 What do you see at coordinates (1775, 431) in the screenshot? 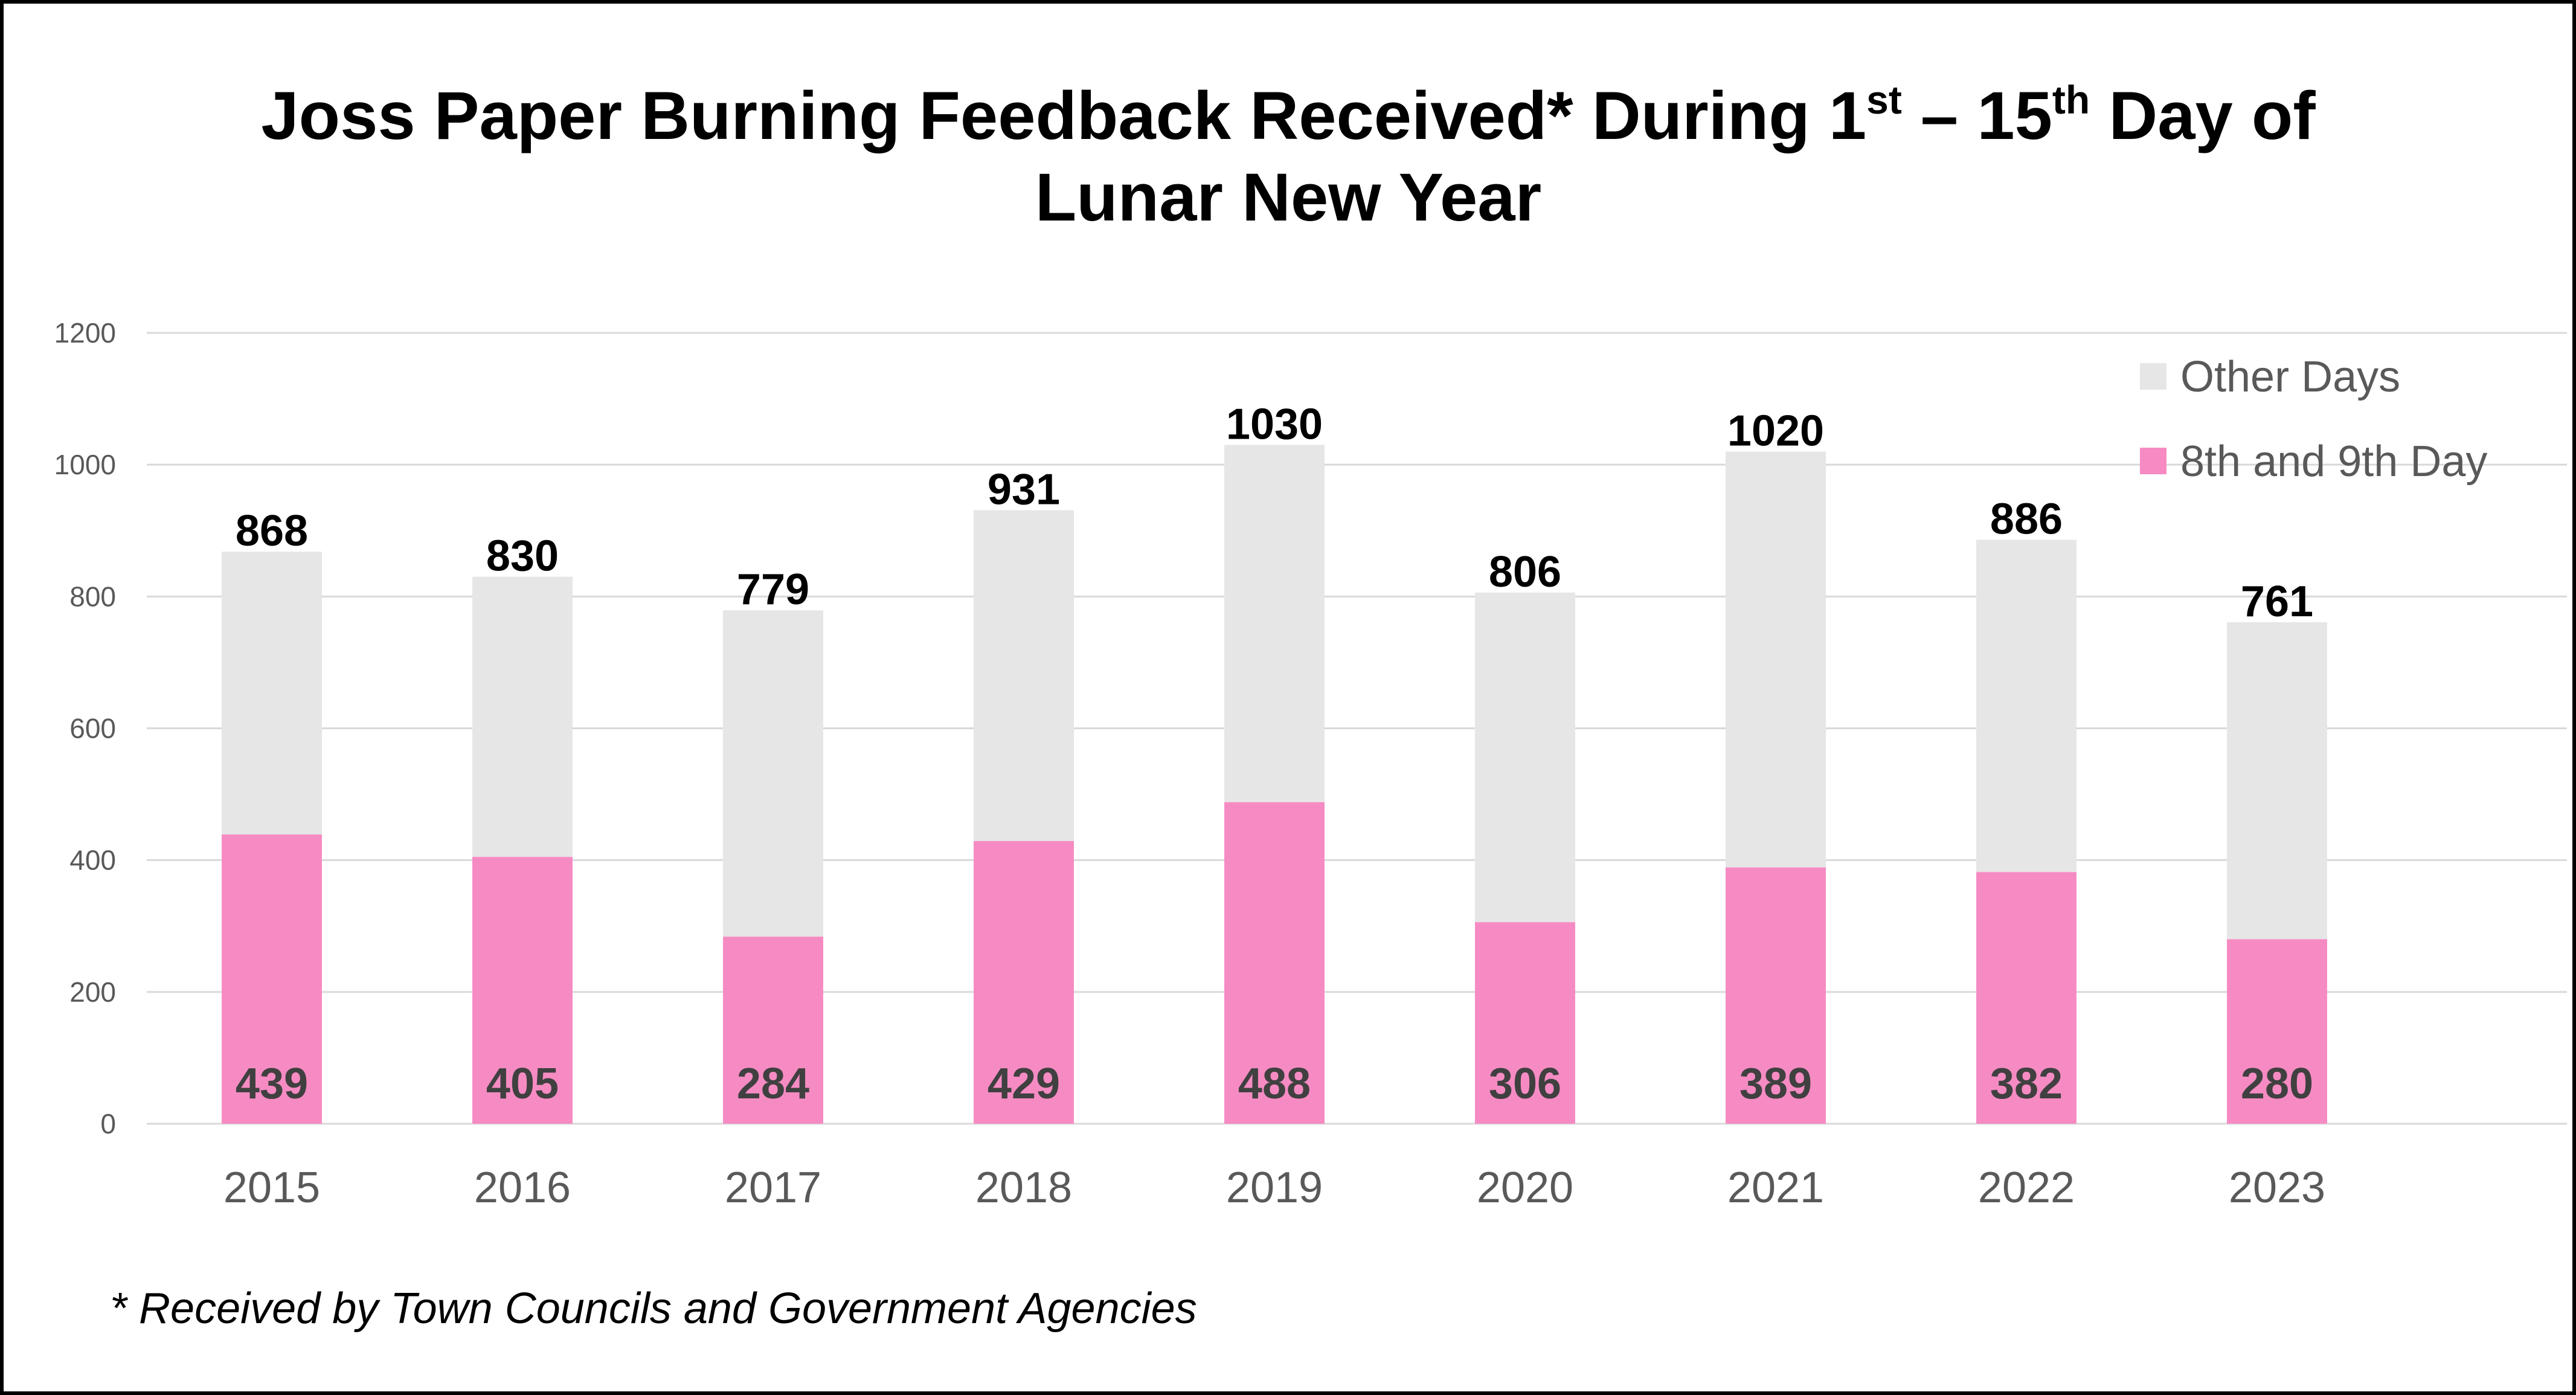
I see `data-label-total: 1020` at bounding box center [1775, 431].